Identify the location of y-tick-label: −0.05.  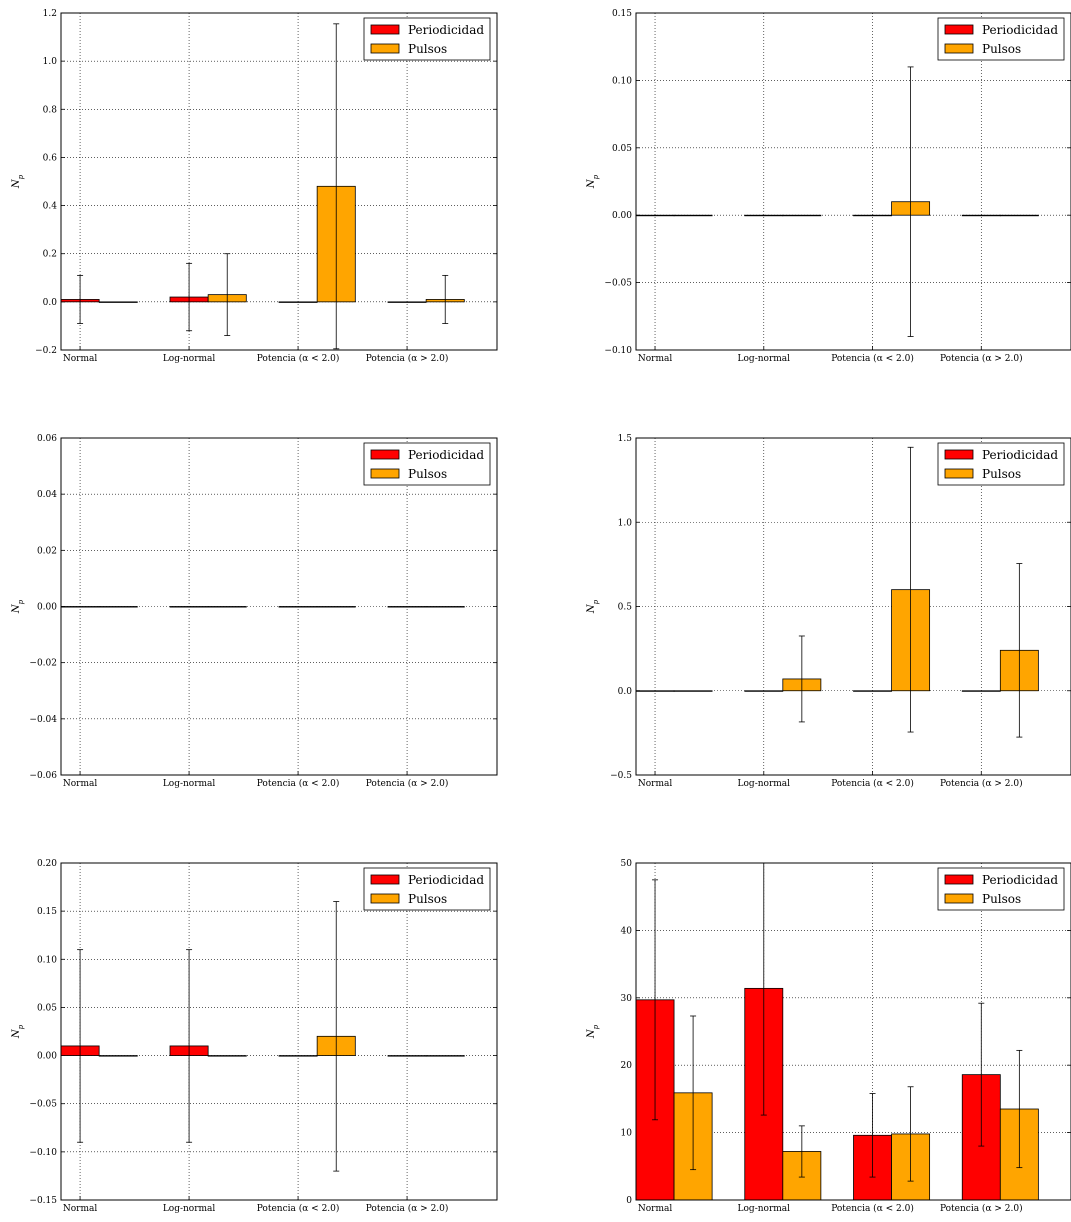
(618, 284).